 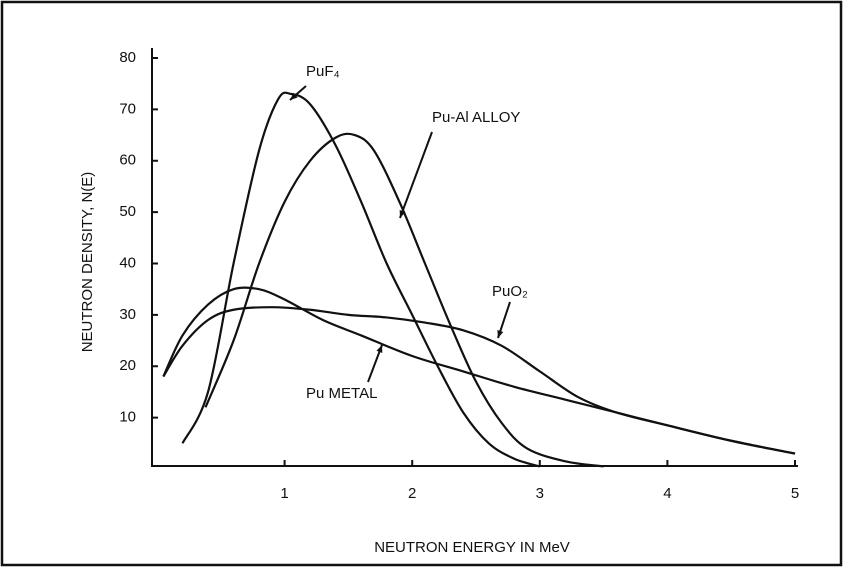 What do you see at coordinates (87, 262) in the screenshot?
I see `y-axis-label: NEUTRON DENSITY, N(E)` at bounding box center [87, 262].